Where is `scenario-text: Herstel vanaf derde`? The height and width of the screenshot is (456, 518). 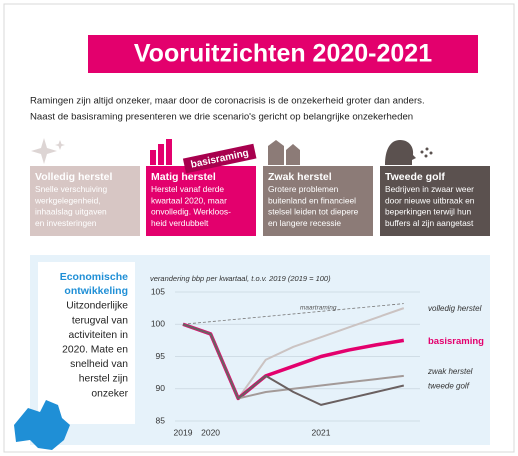
scenario-text: Herstel vanaf derde is located at coordinates (187, 189).